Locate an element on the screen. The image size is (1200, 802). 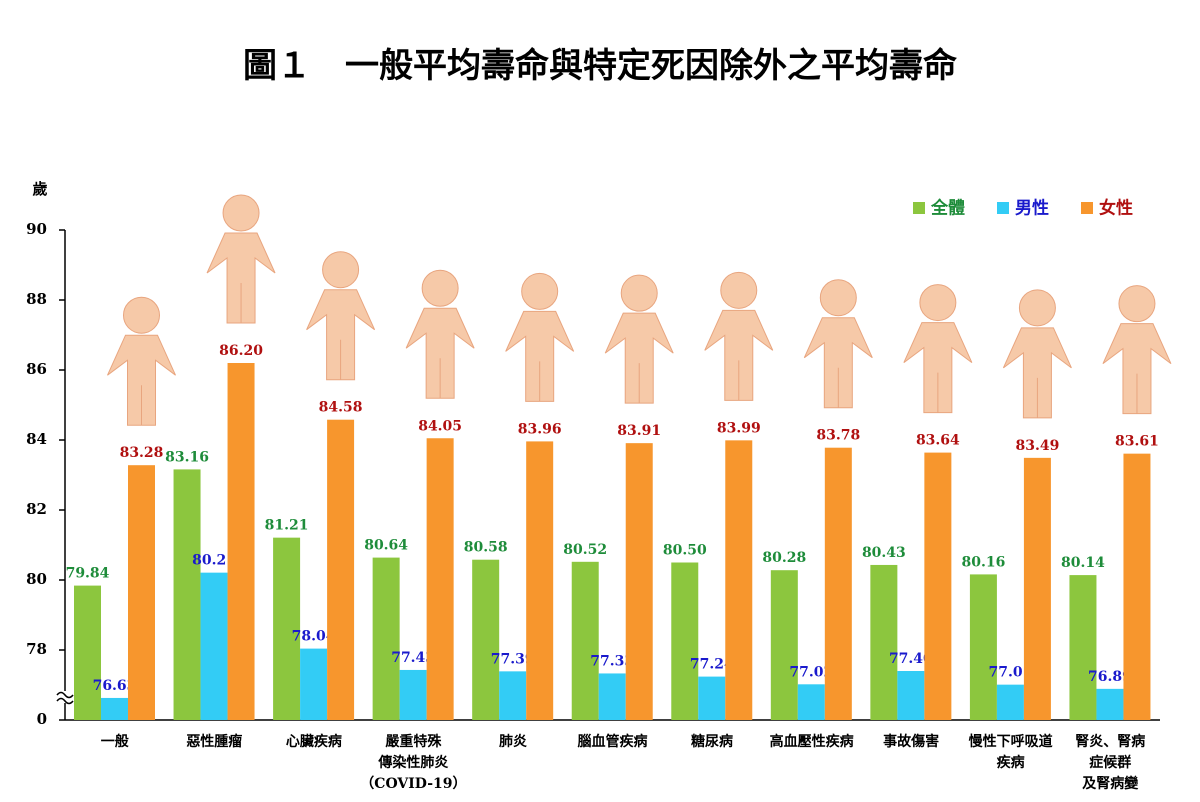
value-label: 83.96 is located at coordinates (540, 429).